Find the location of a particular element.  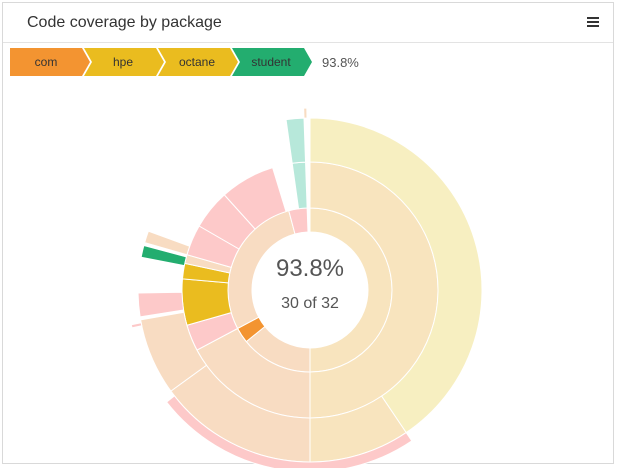

breadcrumb-item-octane: octane is located at coordinates (198, 62).